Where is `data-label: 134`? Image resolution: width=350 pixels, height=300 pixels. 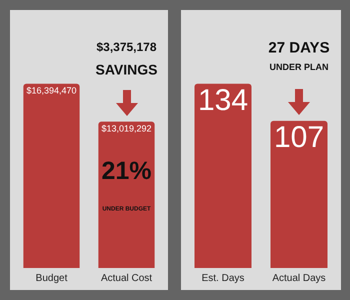 data-label: 134 is located at coordinates (223, 100).